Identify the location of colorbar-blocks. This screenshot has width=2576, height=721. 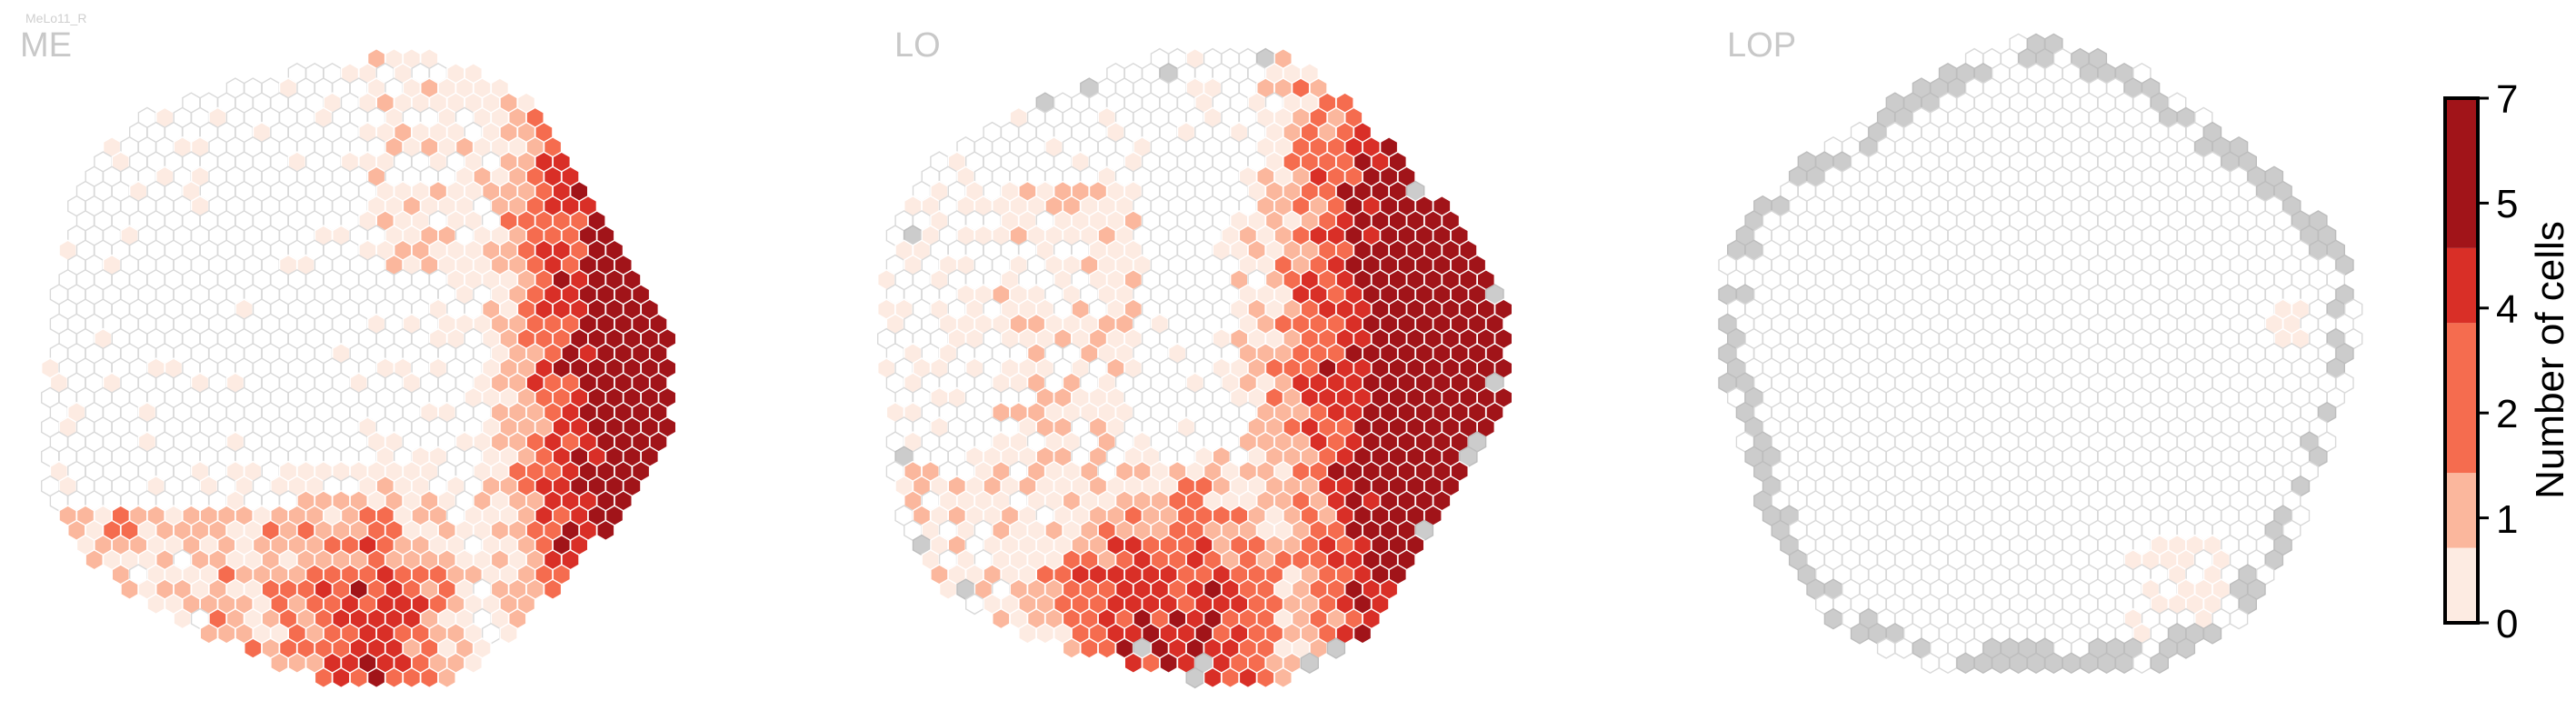
(2461, 360).